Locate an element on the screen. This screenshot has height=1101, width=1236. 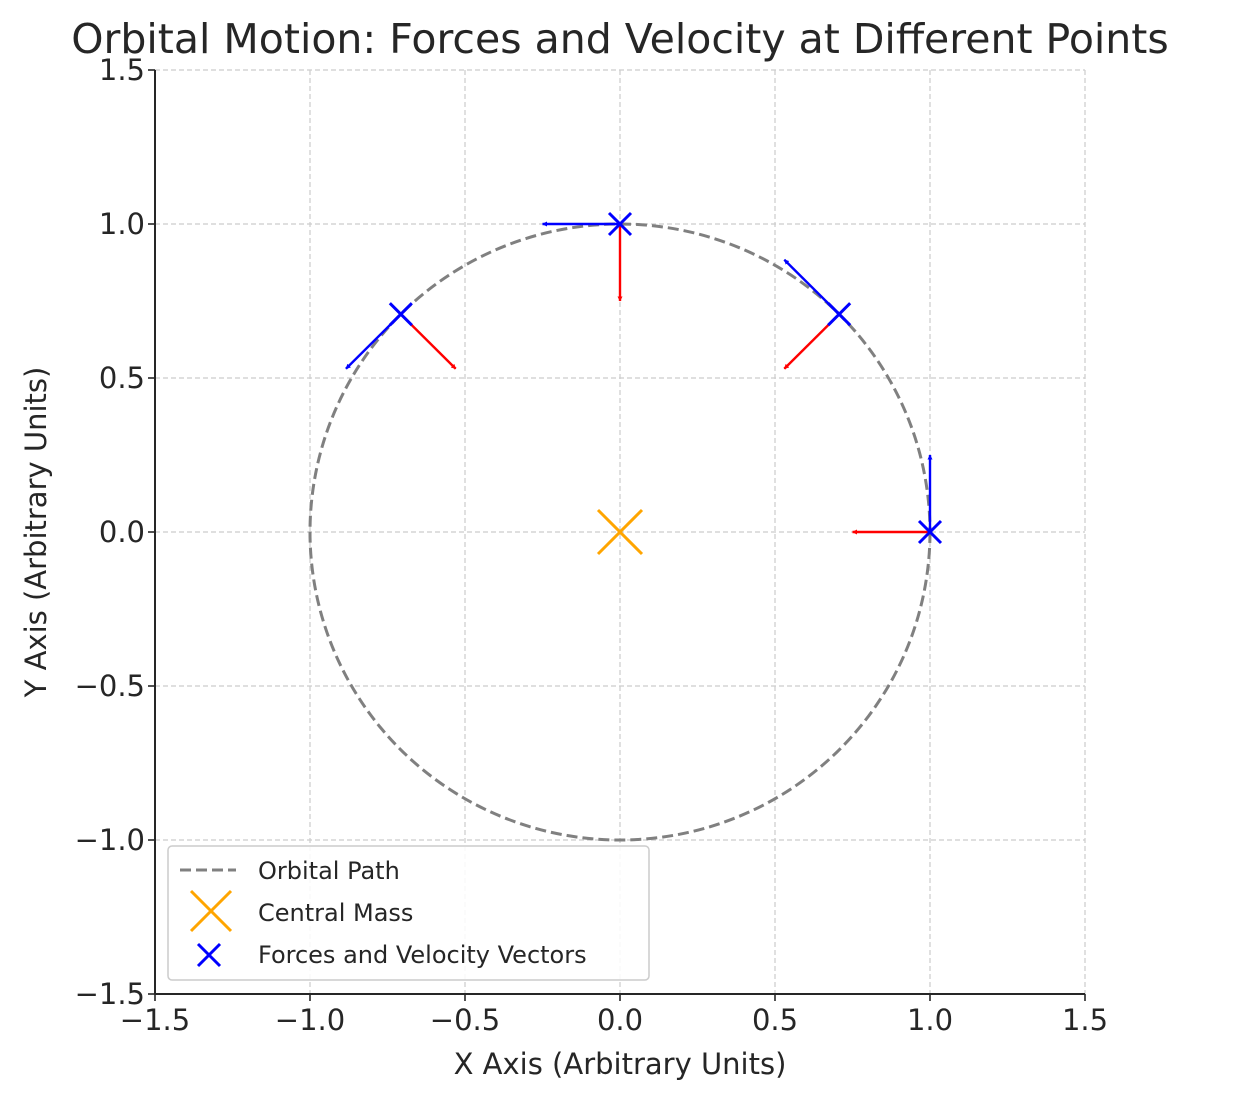
y-axis-label: Y Axis (Arbitrary Units) is located at coordinates (36, 533).